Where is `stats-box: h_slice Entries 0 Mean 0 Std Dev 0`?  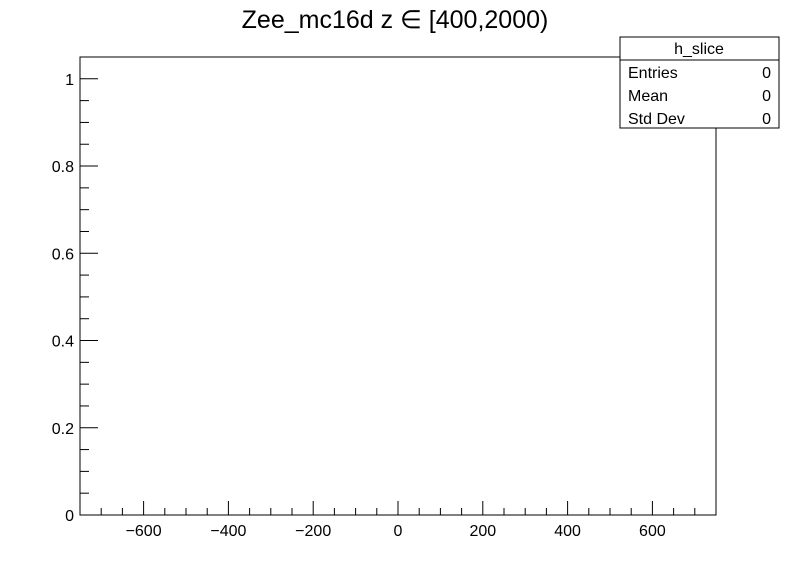
stats-box: h_slice Entries 0 Mean 0 Std Dev 0 is located at coordinates (699, 82).